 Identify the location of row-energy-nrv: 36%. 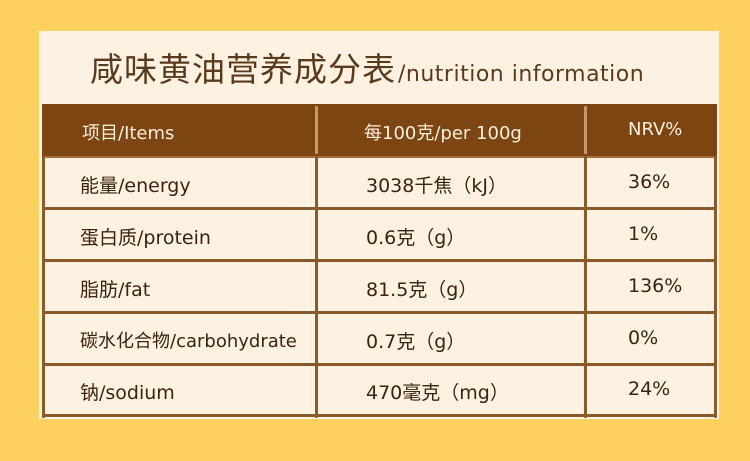
(649, 182).